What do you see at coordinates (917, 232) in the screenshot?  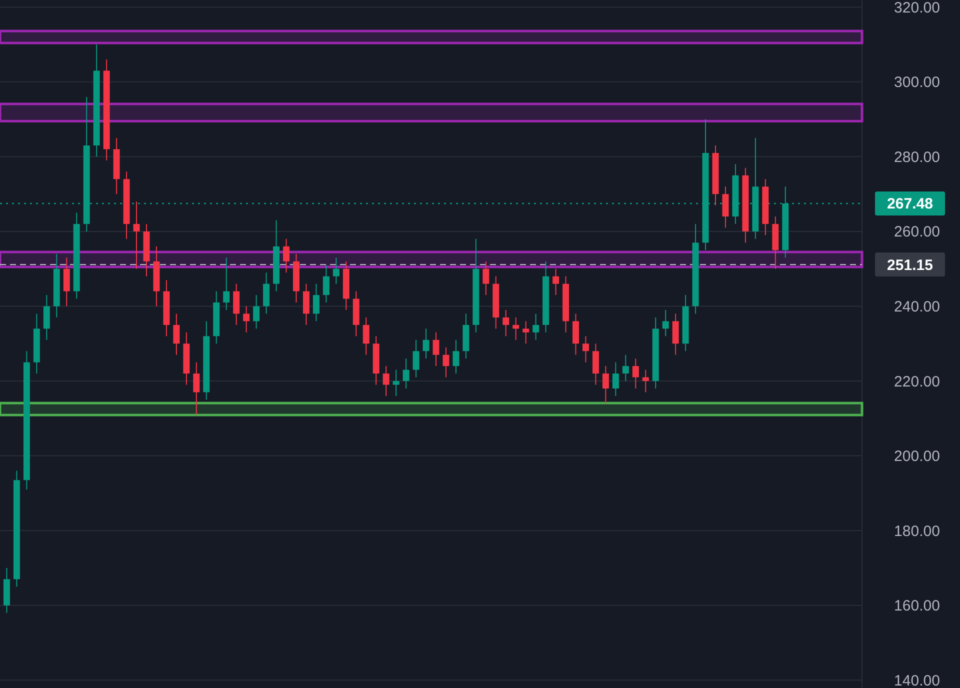 I see `y-tick-label: 260.00` at bounding box center [917, 232].